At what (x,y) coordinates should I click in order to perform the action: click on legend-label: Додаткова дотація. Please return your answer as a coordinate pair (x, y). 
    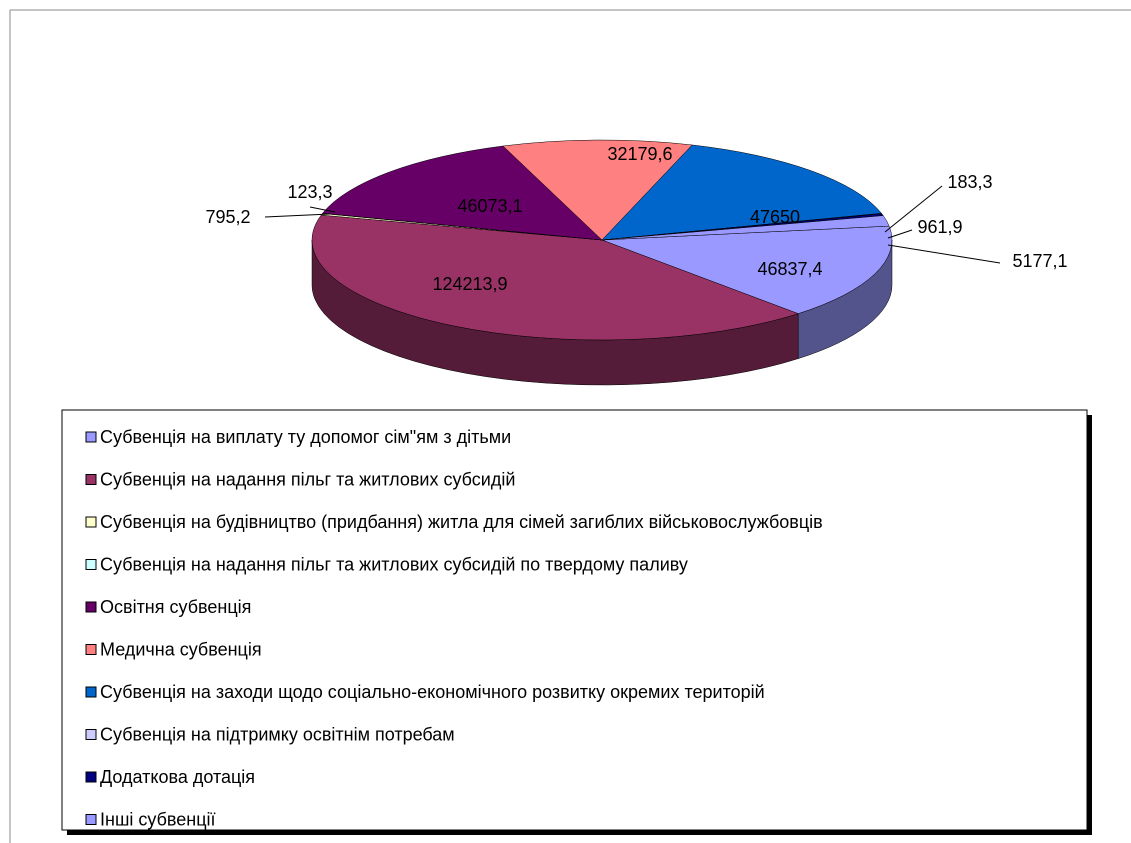
    Looking at the image, I should click on (177, 777).